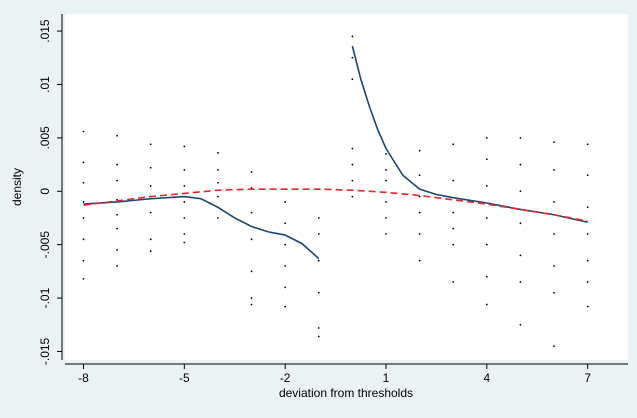 The height and width of the screenshot is (418, 637). Describe the element at coordinates (285, 378) in the screenshot. I see `x-tick-label: -2` at that location.